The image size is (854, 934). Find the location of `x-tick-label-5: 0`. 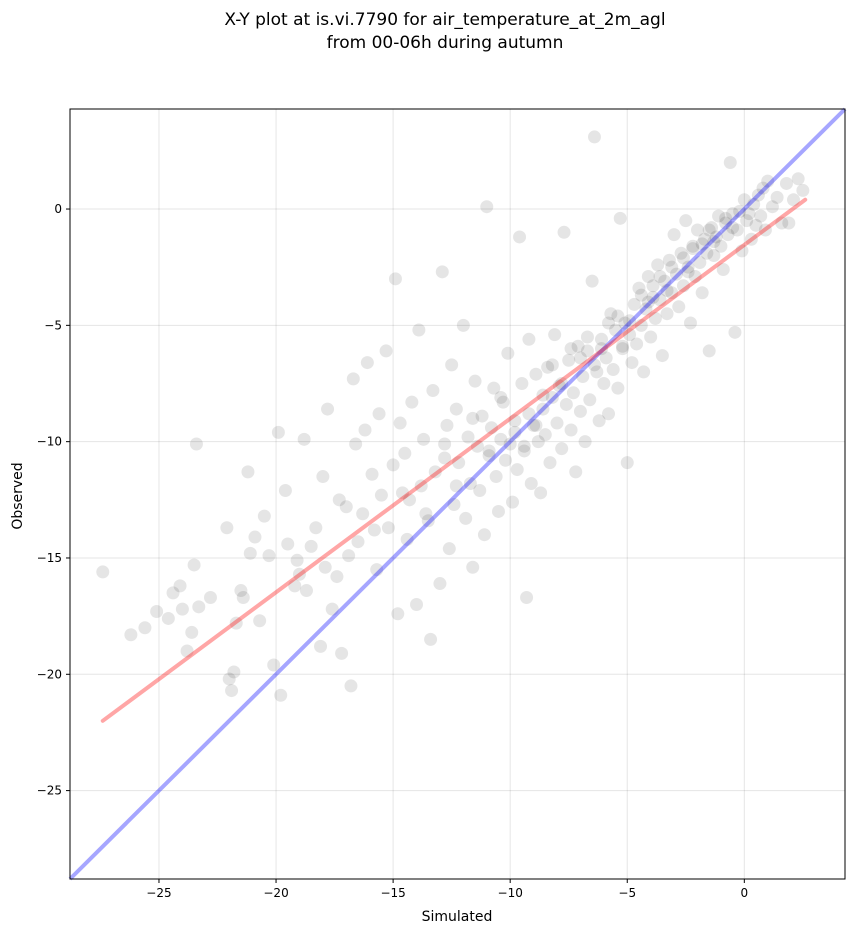

x-tick-label-5: 0 is located at coordinates (744, 893).